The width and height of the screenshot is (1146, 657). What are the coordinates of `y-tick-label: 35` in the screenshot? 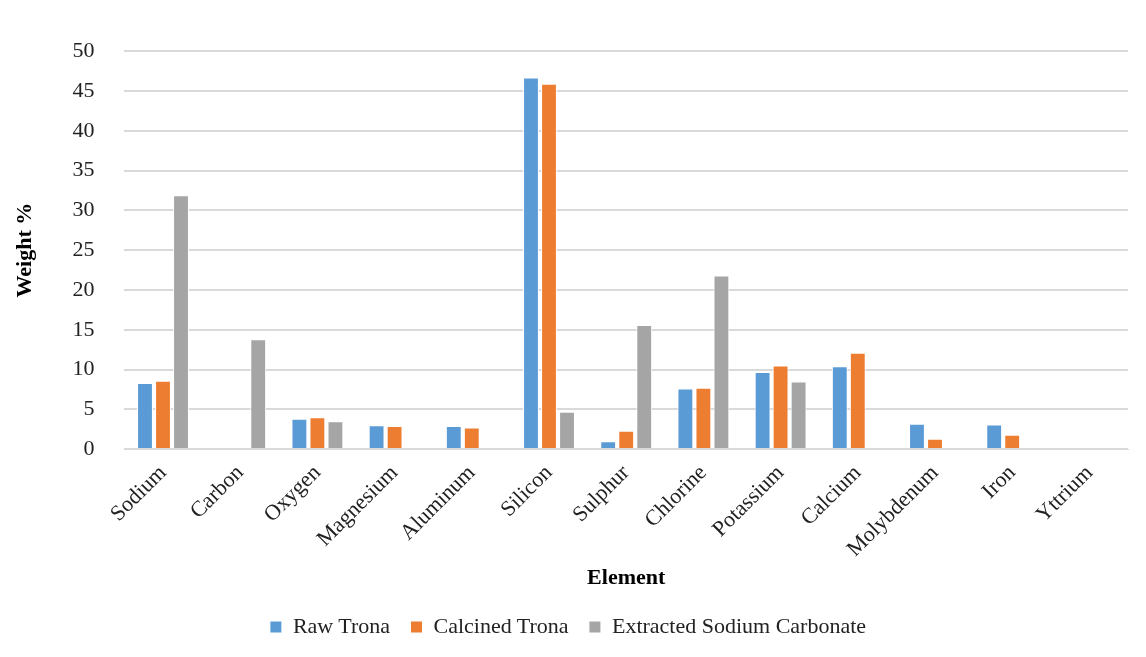 It's located at (83, 169).